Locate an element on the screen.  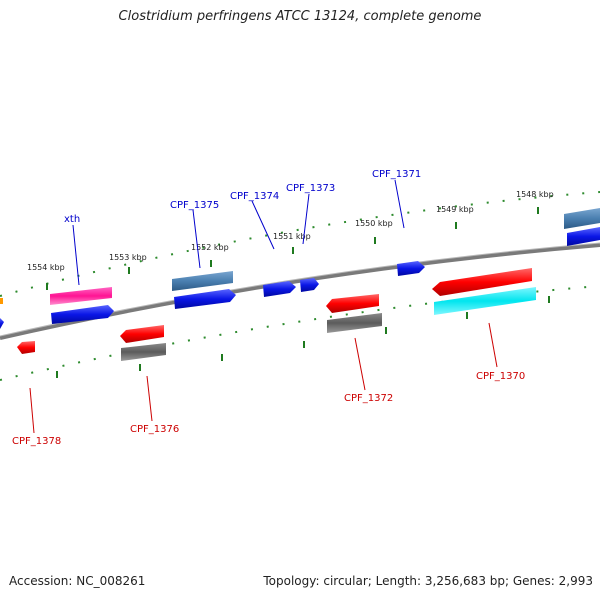
gene-cpf-1372-gray is located at coordinates (354, 323).